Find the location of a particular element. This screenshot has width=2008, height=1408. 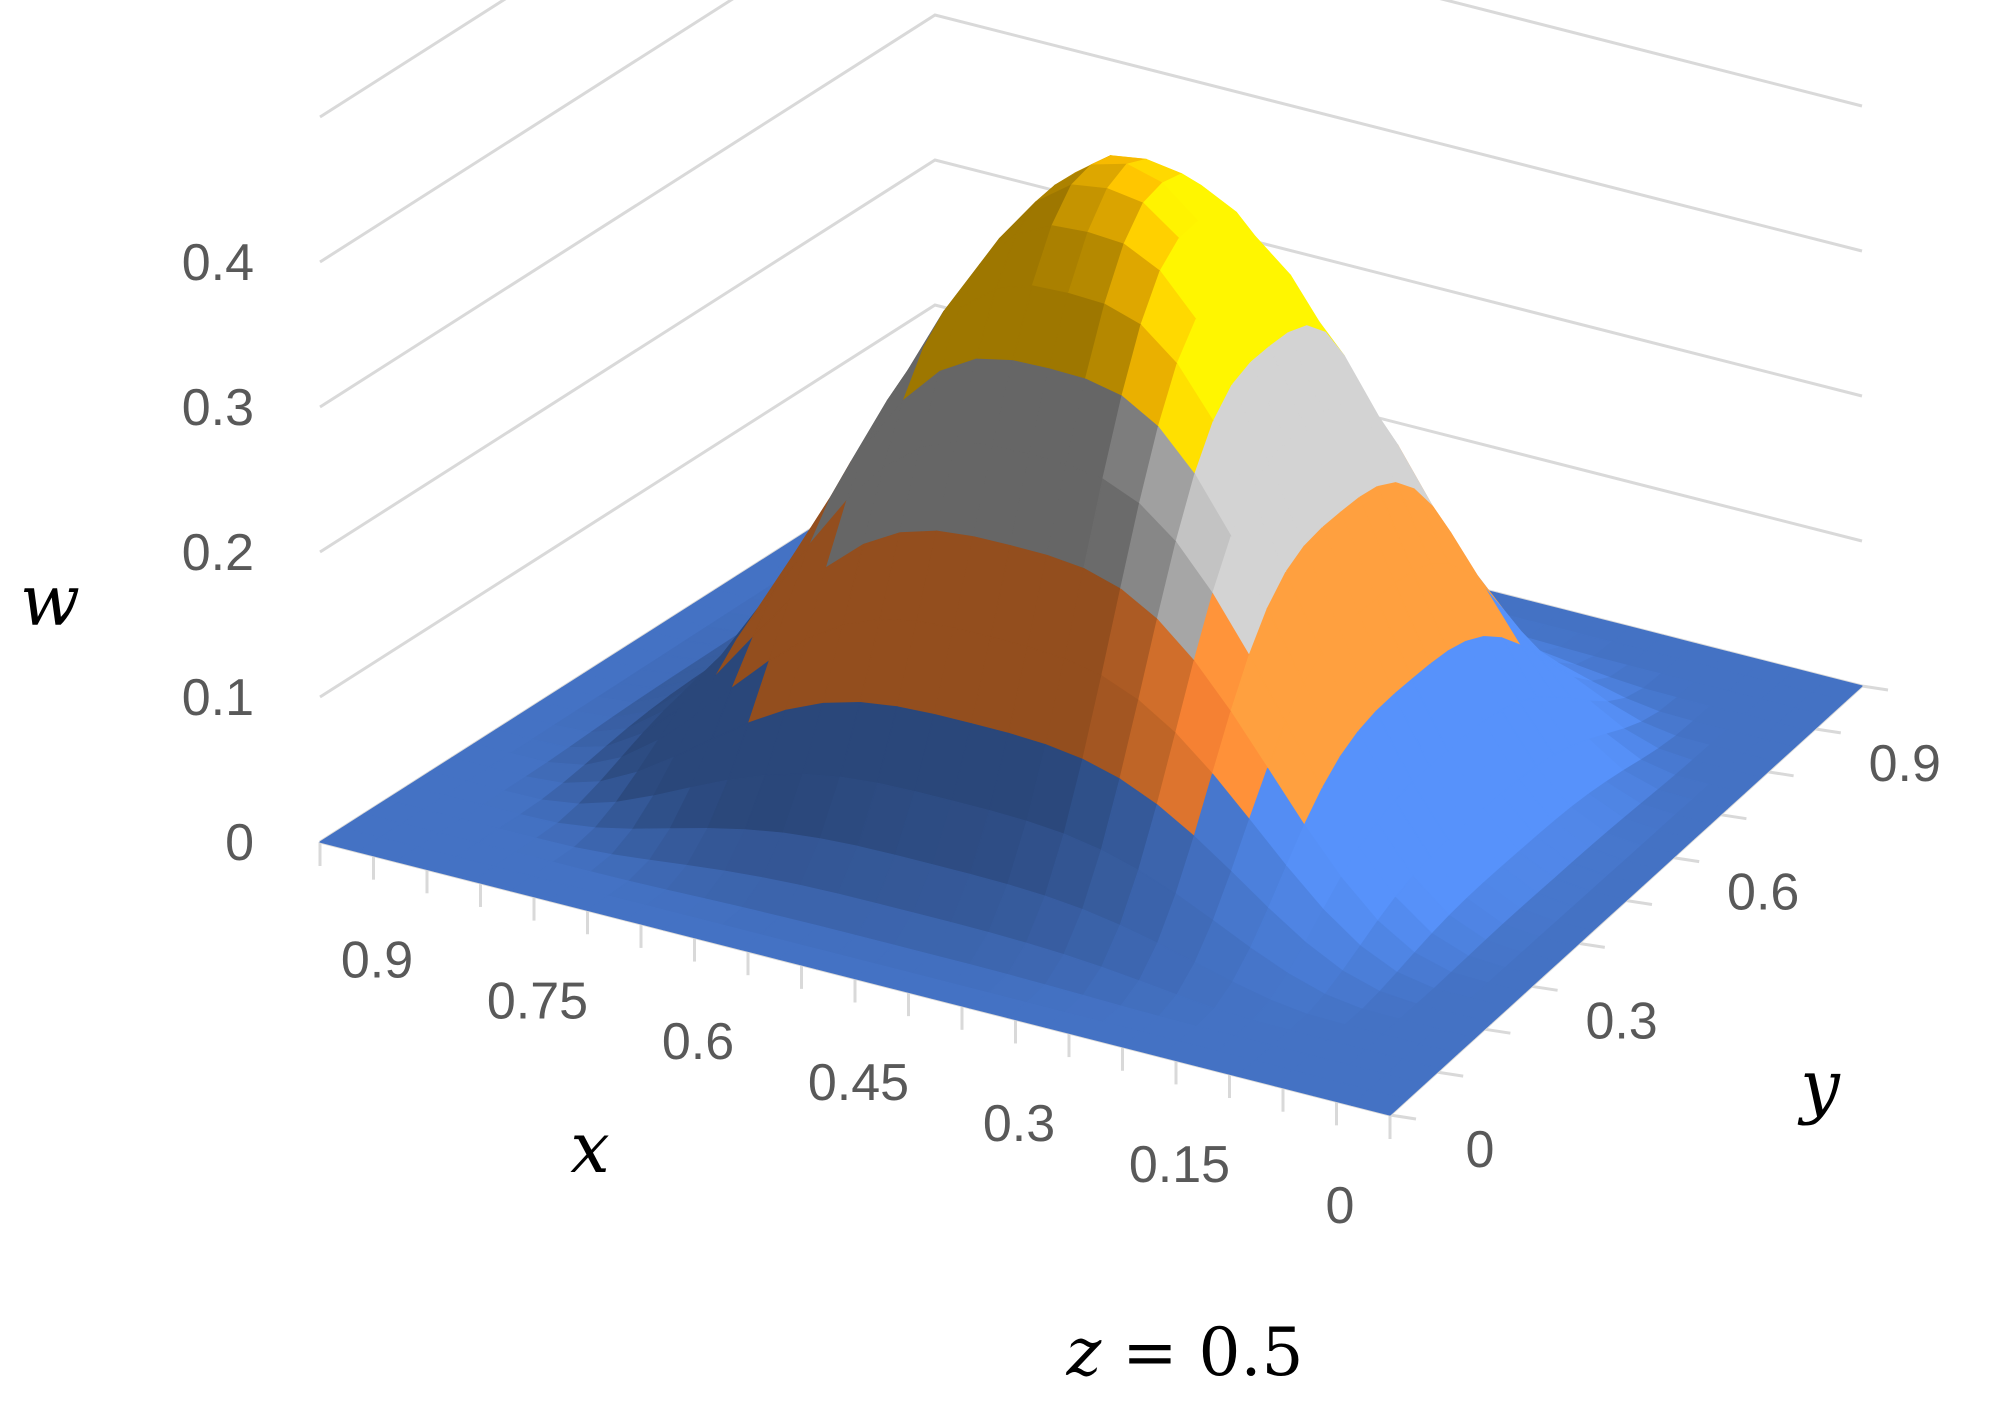

chart-caption: z = 0.5 is located at coordinates (1184, 1352).